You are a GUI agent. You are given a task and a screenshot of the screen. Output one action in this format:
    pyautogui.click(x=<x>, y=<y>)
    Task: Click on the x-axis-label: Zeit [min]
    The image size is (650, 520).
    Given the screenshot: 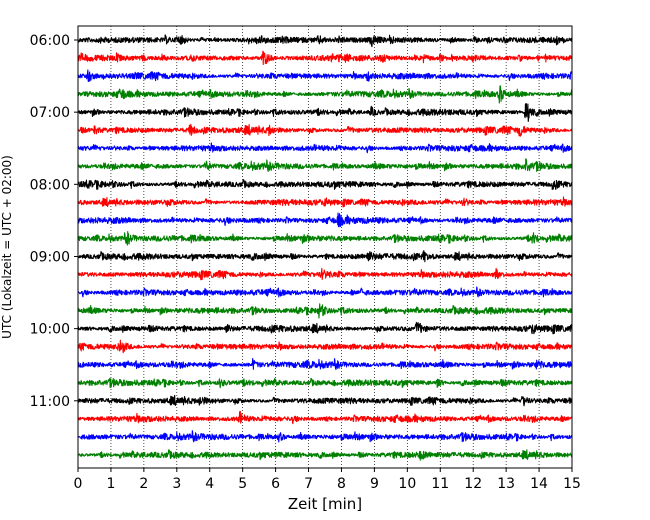 What is the action you would take?
    pyautogui.click(x=325, y=504)
    